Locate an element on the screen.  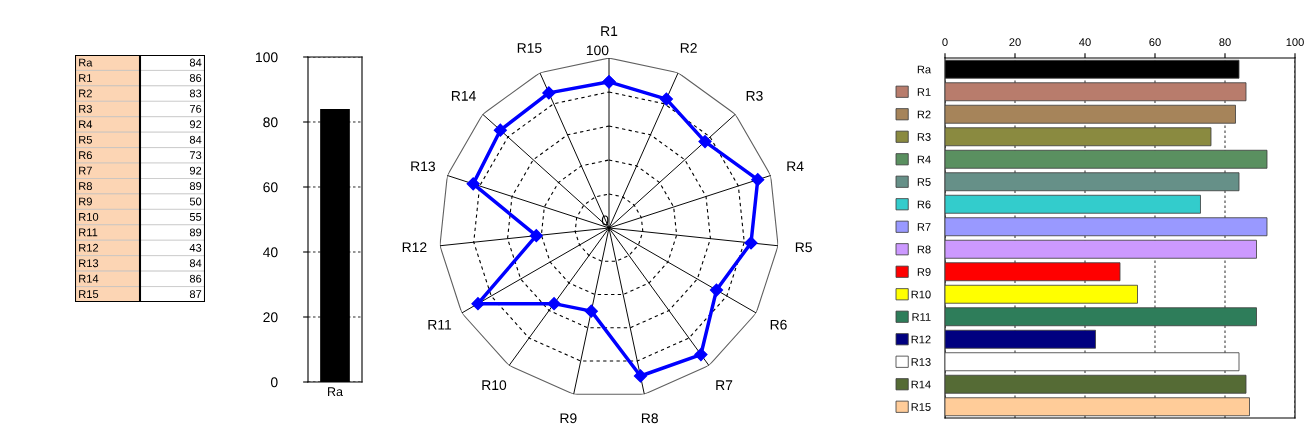
x-tick-label: 0 is located at coordinates (945, 42).